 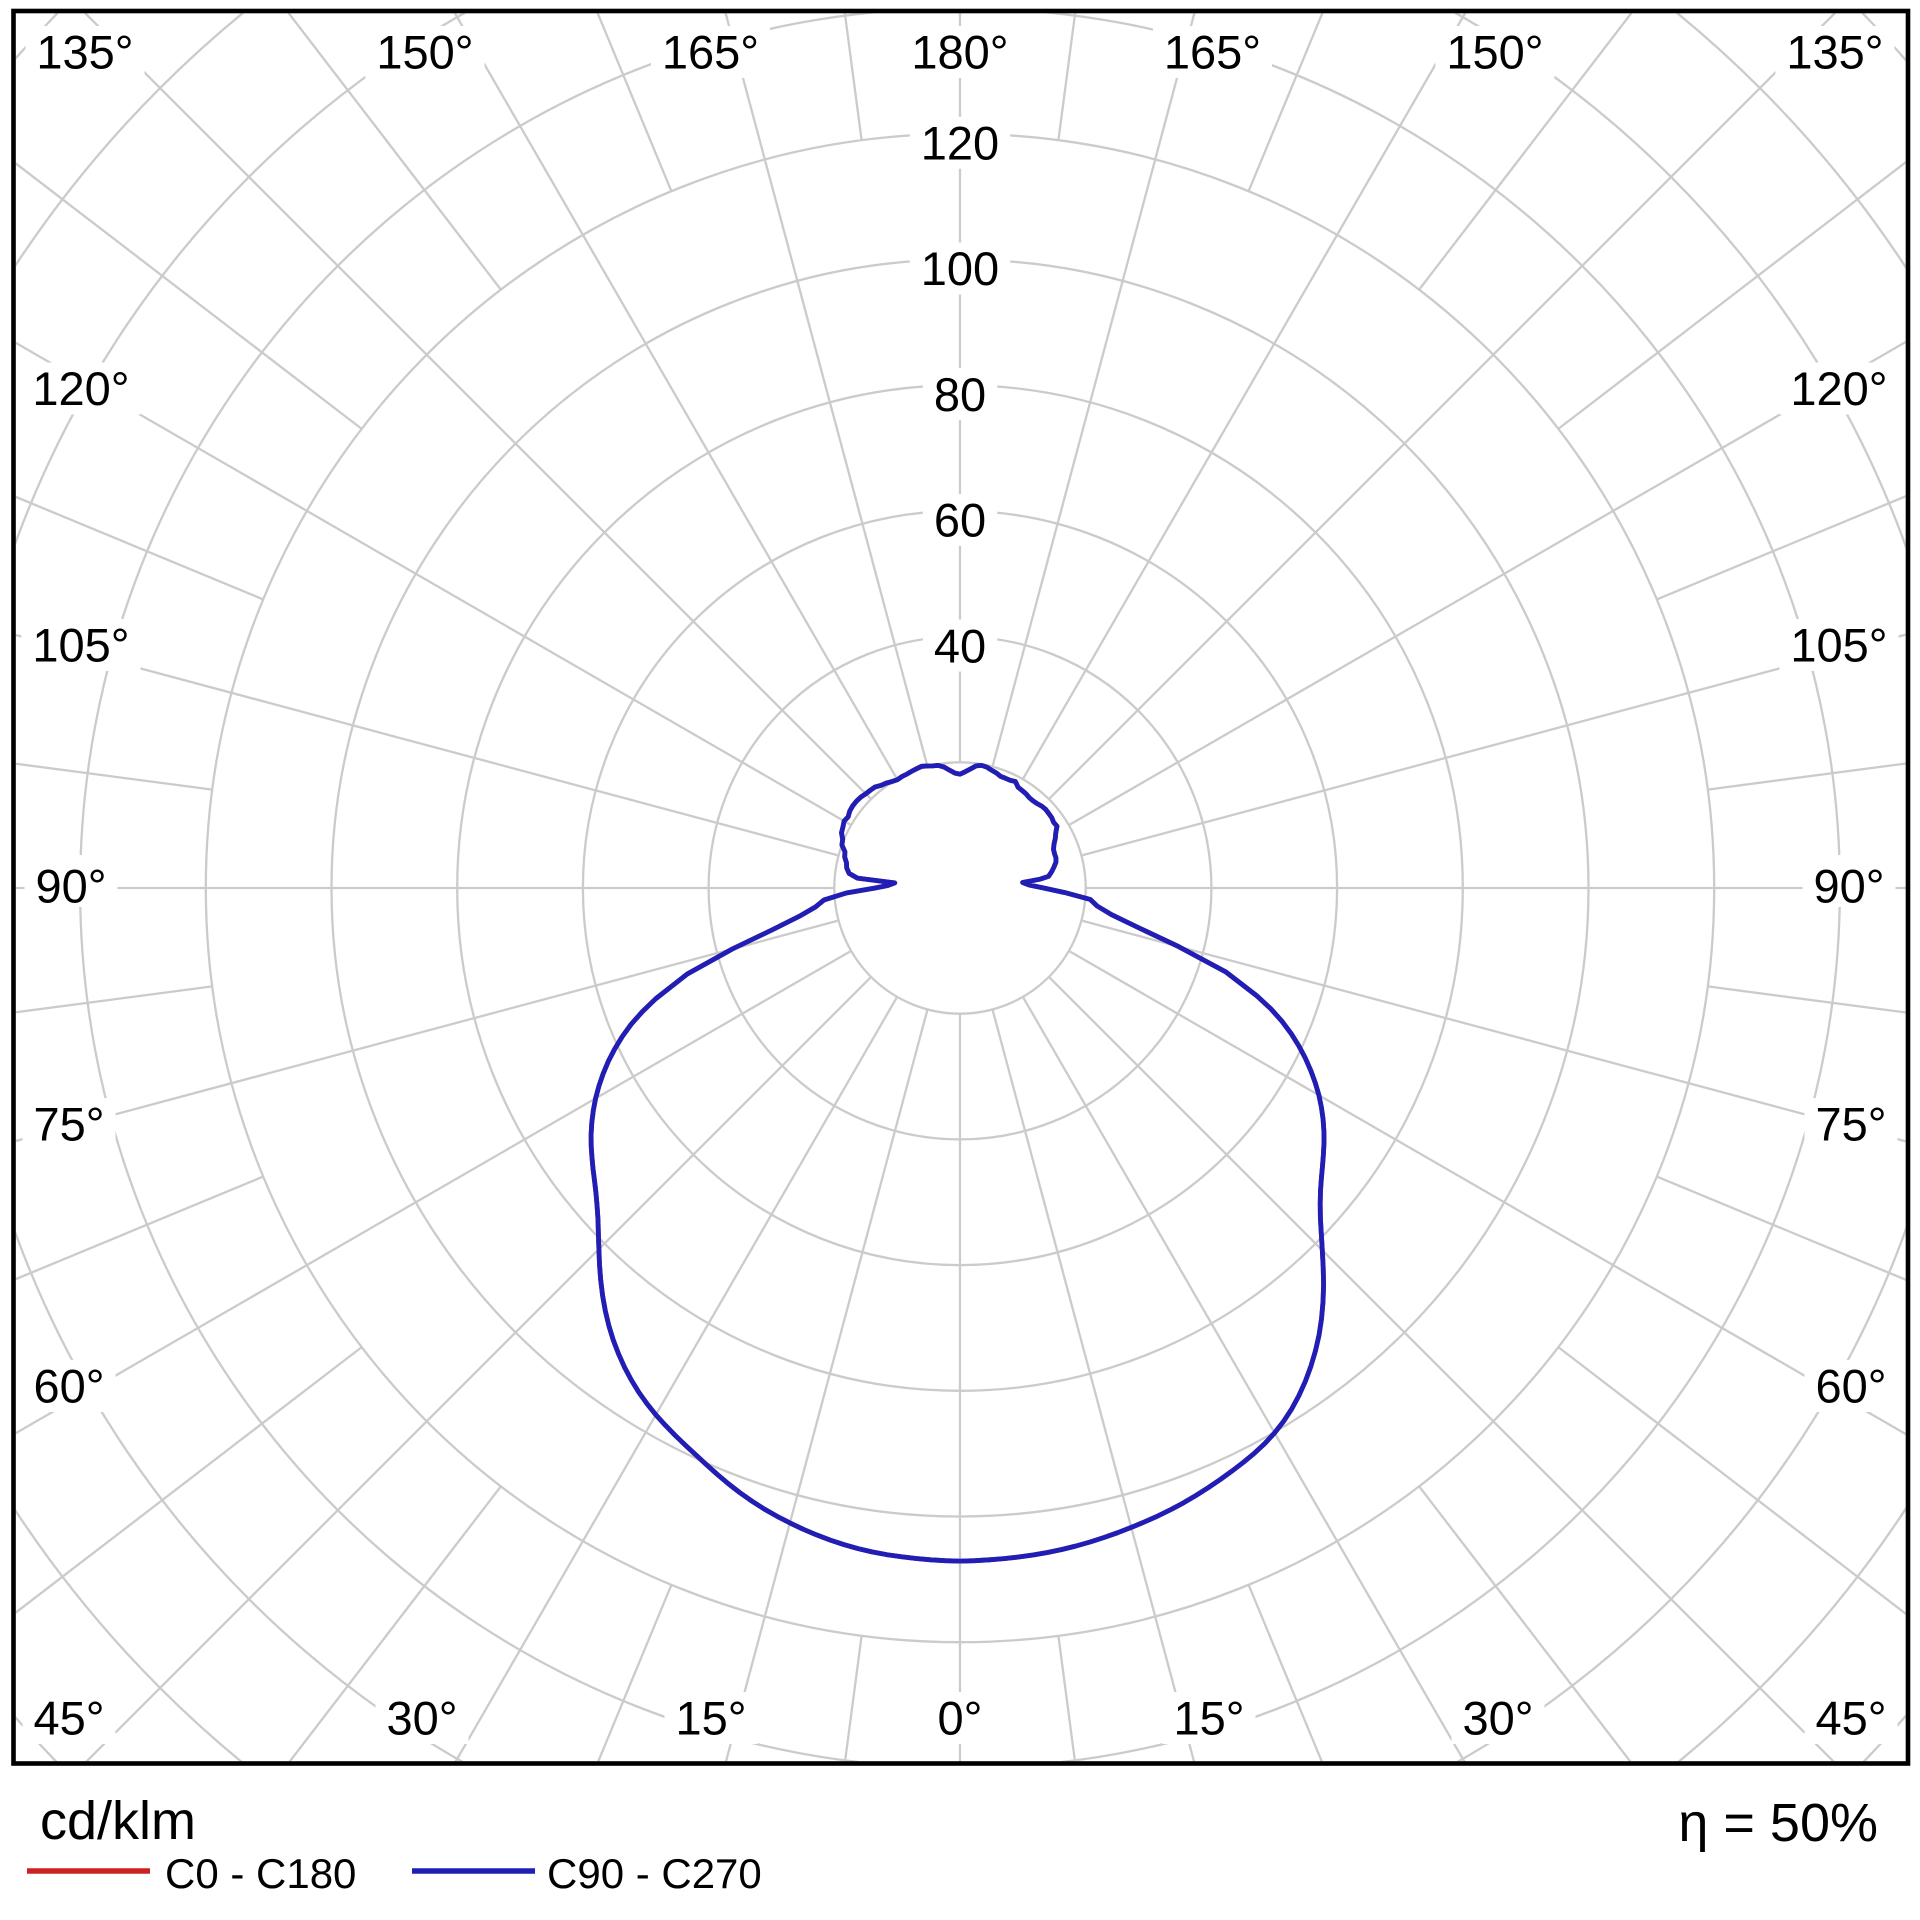 I want to click on svg-text: 60, so click(x=960, y=520).